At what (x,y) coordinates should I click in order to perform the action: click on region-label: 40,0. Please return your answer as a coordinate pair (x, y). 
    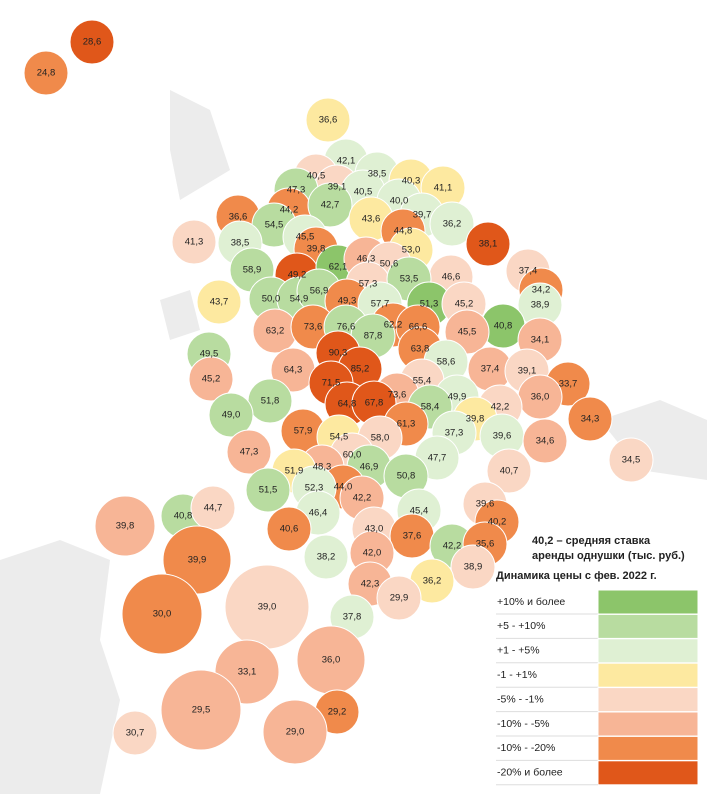
    Looking at the image, I should click on (399, 201).